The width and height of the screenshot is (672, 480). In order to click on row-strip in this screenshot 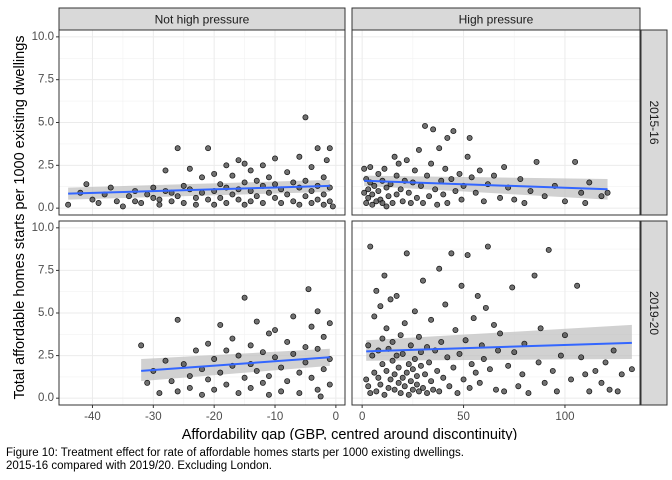, I will do `click(654, 122)`.